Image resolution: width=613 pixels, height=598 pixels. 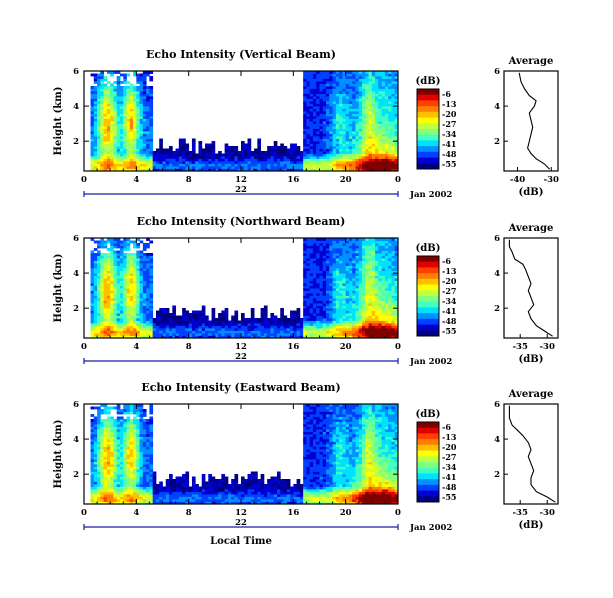 What do you see at coordinates (428, 109) in the screenshot?
I see `colorbar-swatch` at bounding box center [428, 109].